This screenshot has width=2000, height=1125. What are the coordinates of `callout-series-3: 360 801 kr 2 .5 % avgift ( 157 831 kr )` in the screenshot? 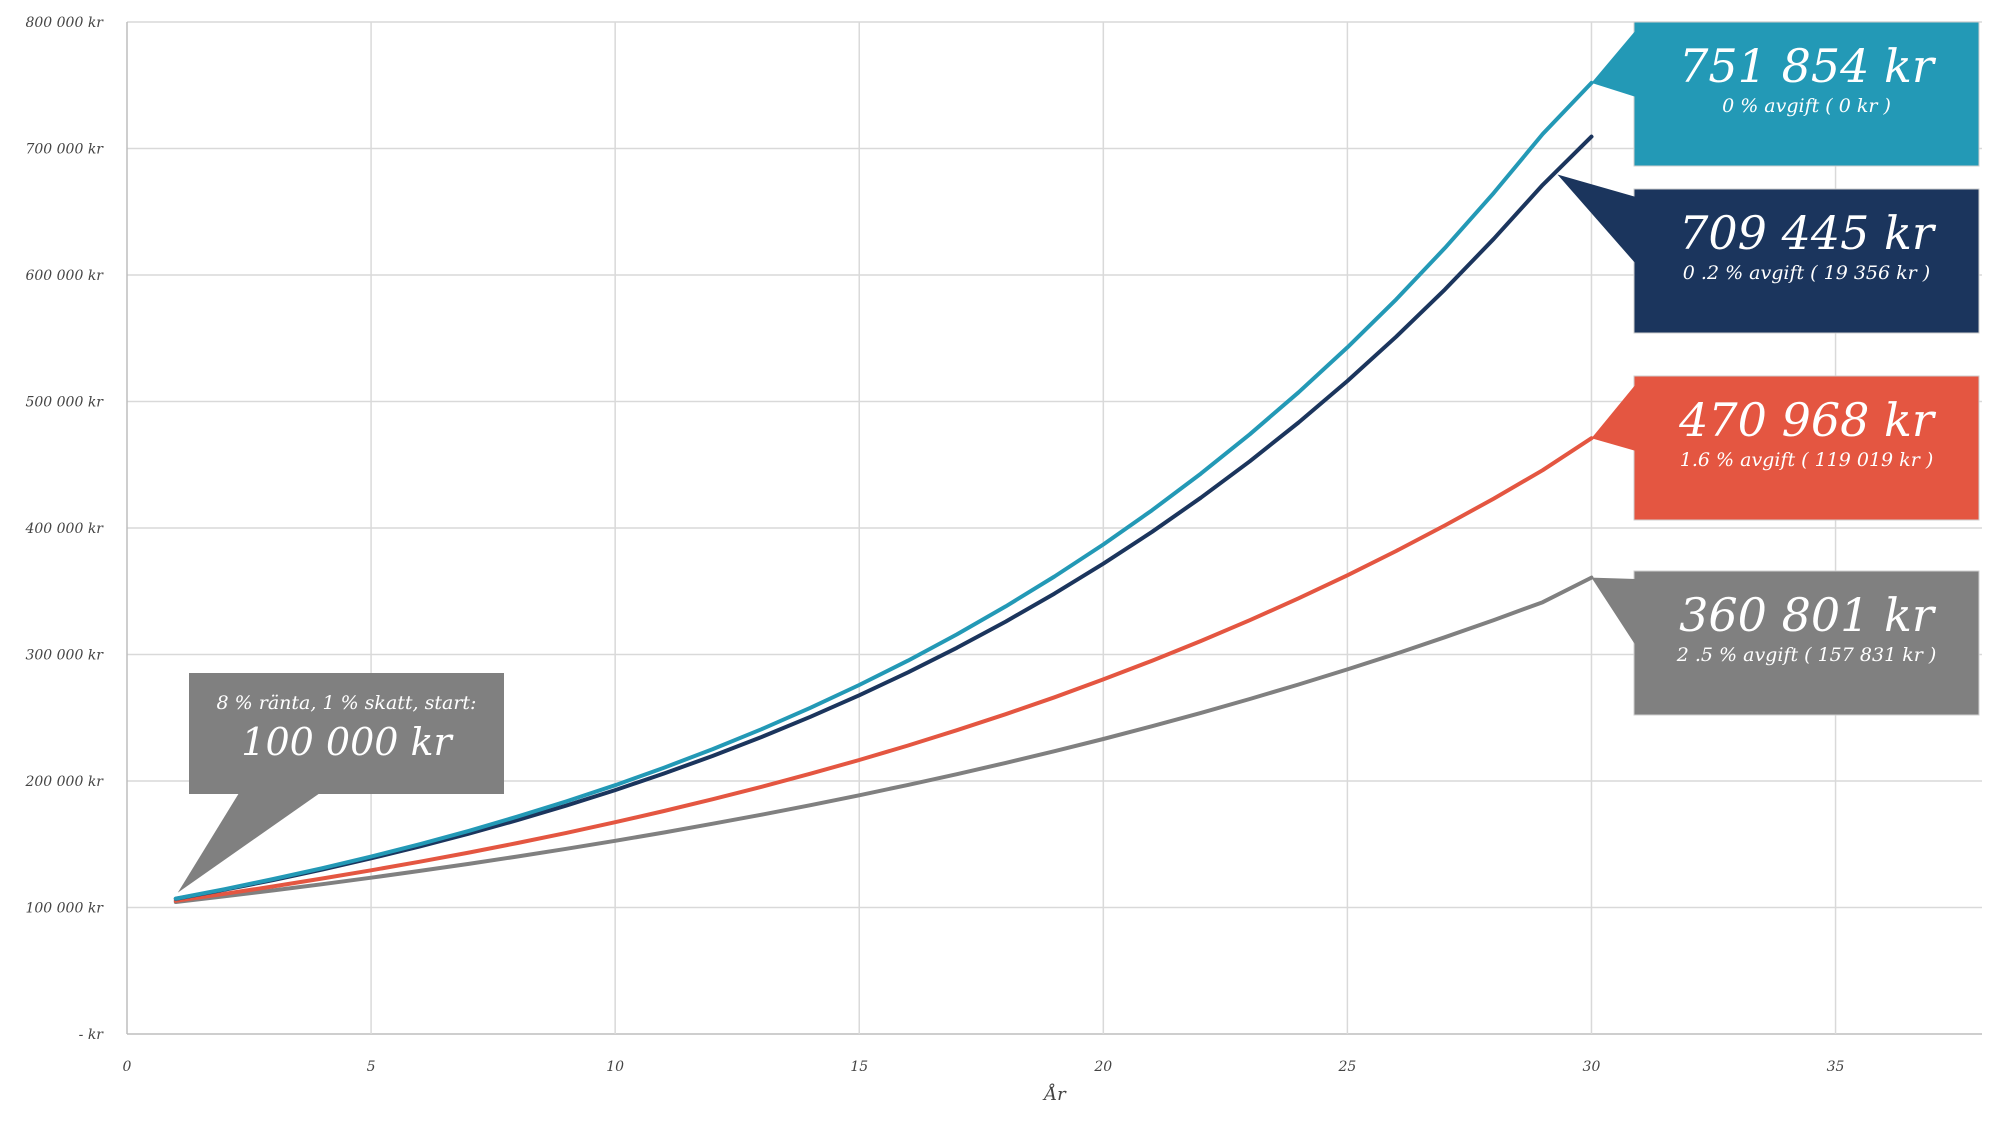 It's located at (1806, 643).